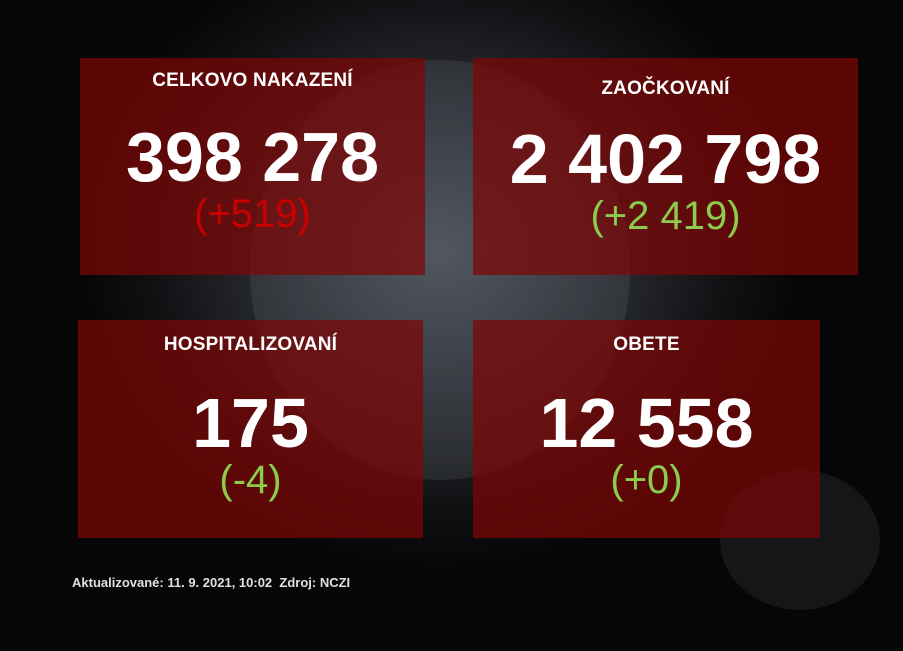 The width and height of the screenshot is (903, 651). Describe the element at coordinates (252, 80) in the screenshot. I see `card-title: CELKOVO NAKAZENÍ` at that location.